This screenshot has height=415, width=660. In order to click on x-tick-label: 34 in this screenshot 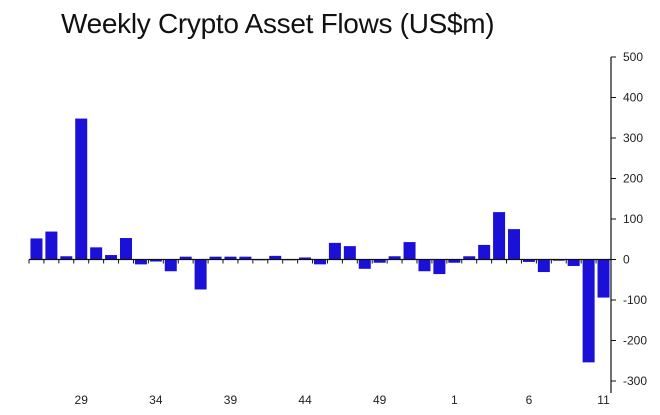, I will do `click(156, 400)`.